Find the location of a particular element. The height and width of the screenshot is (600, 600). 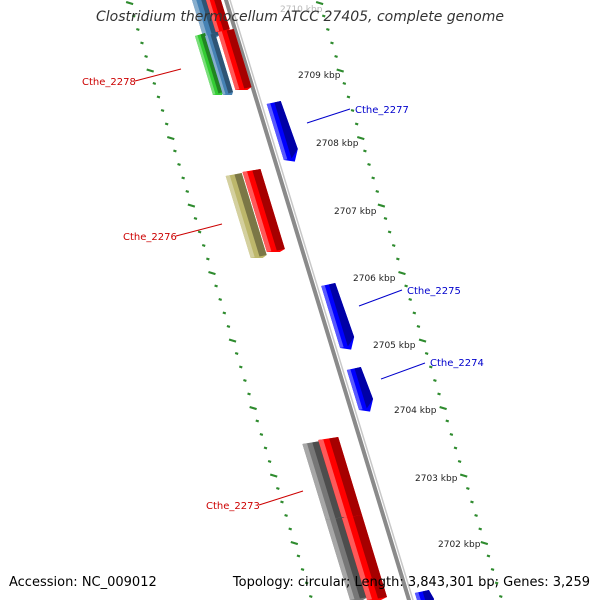

kbp-label: 2705 kbp is located at coordinates (394, 346).